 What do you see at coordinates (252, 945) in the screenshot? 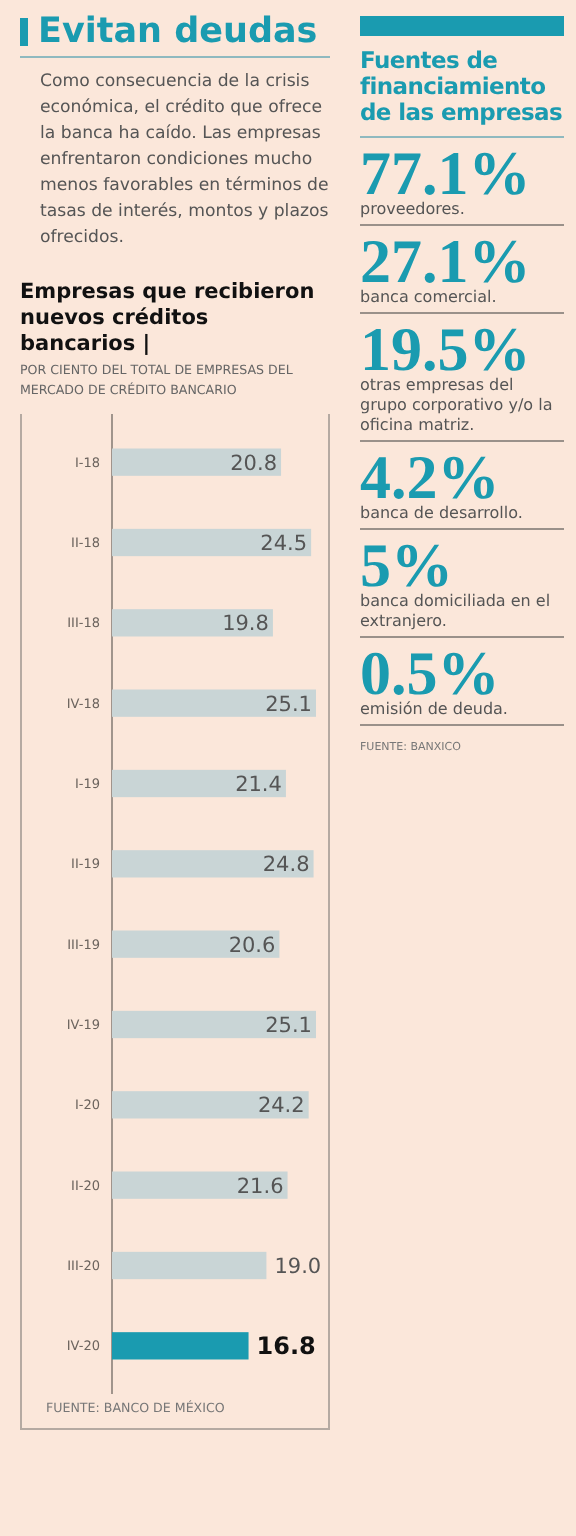
I see `data-label: 20.6` at bounding box center [252, 945].